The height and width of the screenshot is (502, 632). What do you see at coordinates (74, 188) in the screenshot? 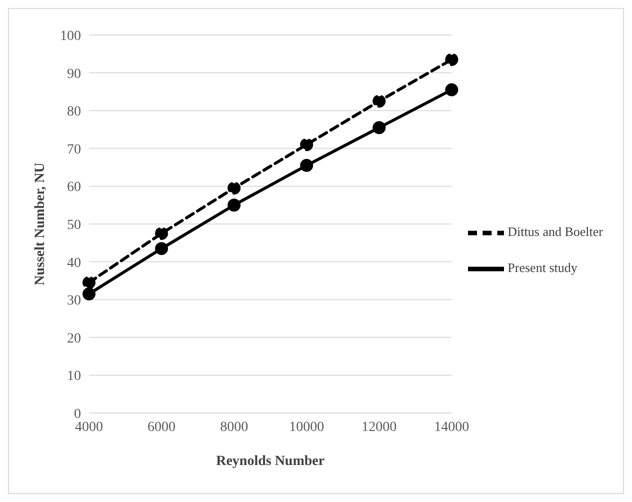
I see `y-tick-label: 60` at bounding box center [74, 188].